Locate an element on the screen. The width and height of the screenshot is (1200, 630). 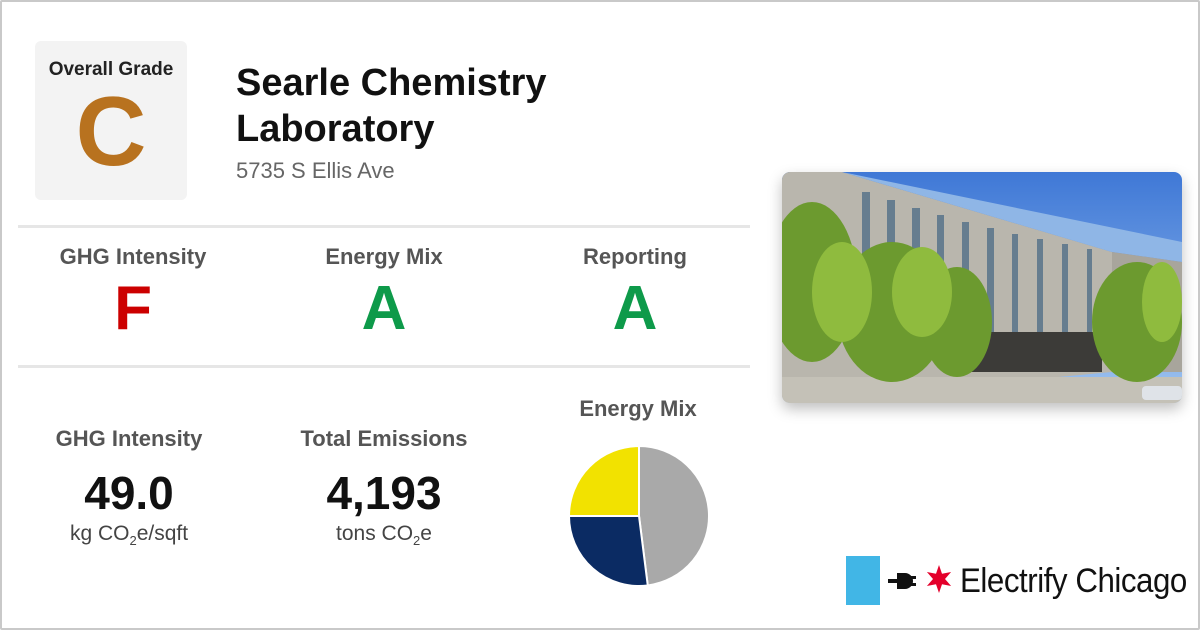
grade-energy-mix: Energy Mix A is located at coordinates (384, 294).